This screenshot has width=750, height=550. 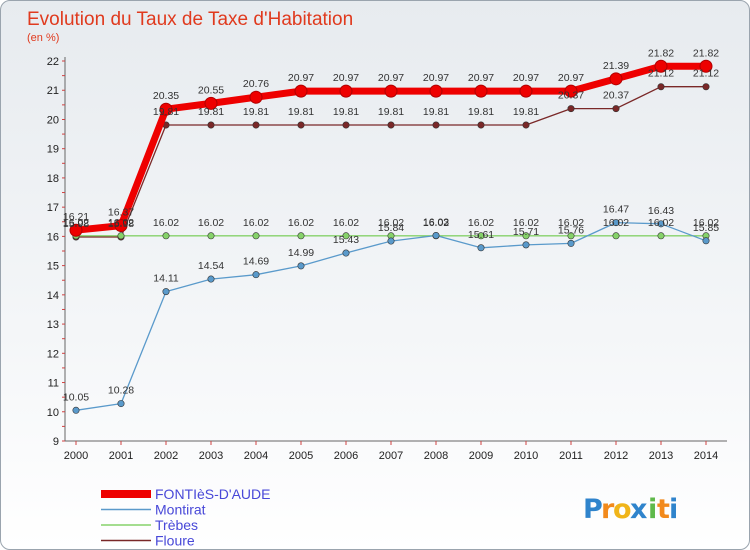 I want to click on y-tick-label: 11, so click(x=53, y=384).